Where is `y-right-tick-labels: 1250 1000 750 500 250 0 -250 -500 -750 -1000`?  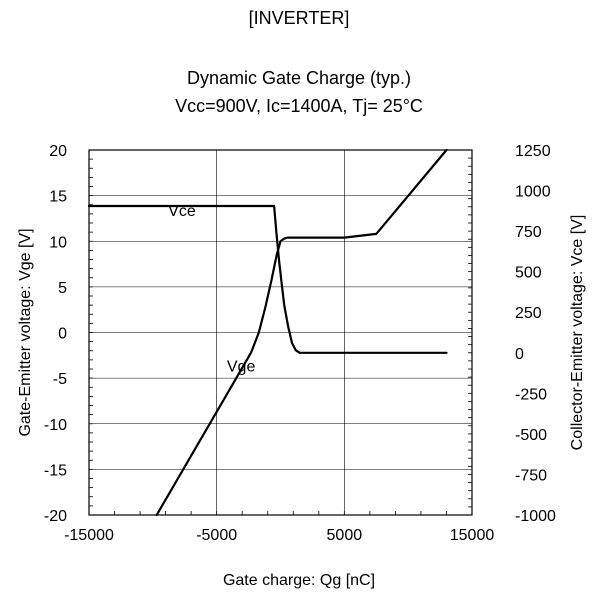 y-right-tick-labels: 1250 1000 750 500 250 0 -250 -500 -750 -1000 is located at coordinates (535, 334).